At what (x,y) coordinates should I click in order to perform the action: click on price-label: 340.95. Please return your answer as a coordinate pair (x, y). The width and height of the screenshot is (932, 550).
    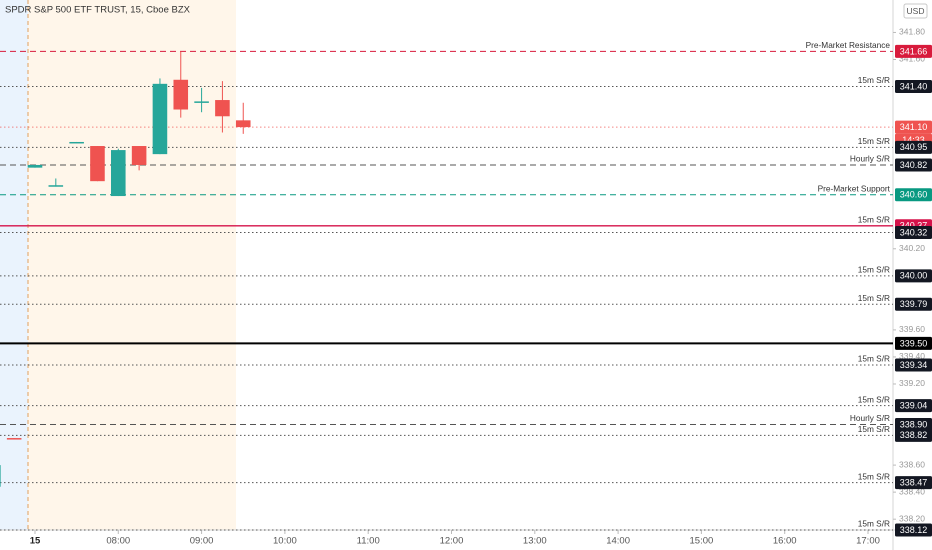
    Looking at the image, I should click on (914, 147).